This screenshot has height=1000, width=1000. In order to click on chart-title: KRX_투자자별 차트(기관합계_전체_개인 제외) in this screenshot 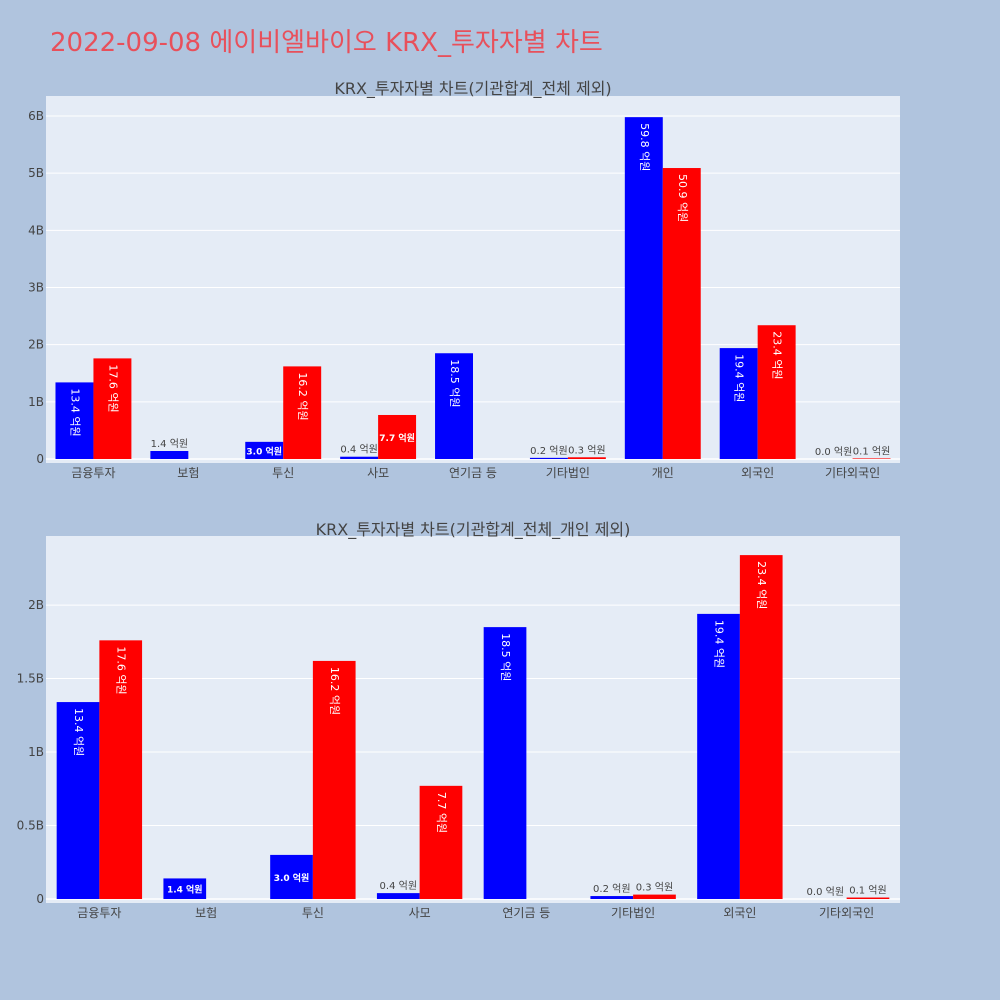, I will do `click(473, 530)`.